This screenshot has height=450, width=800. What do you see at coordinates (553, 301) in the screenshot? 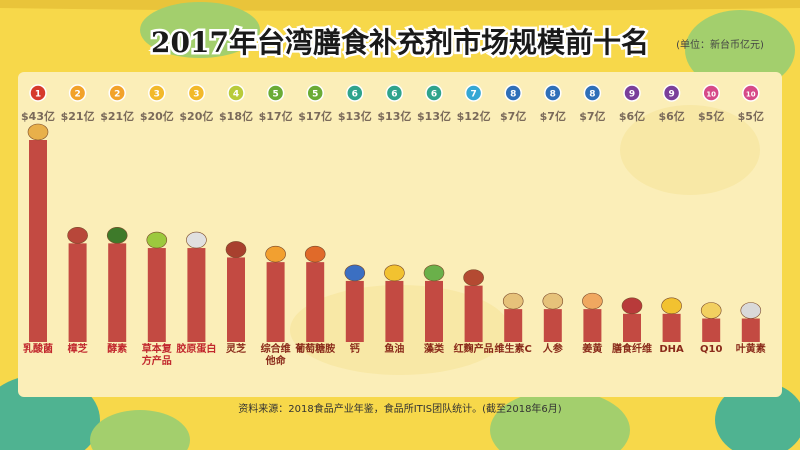
I see `ginseng-root-icon` at bounding box center [553, 301].